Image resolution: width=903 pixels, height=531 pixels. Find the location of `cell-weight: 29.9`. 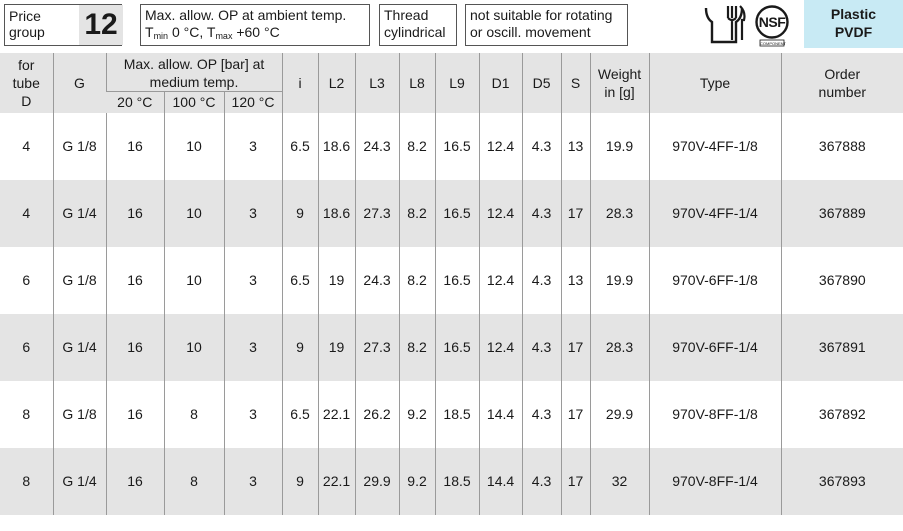

cell-weight: 29.9 is located at coordinates (619, 414).